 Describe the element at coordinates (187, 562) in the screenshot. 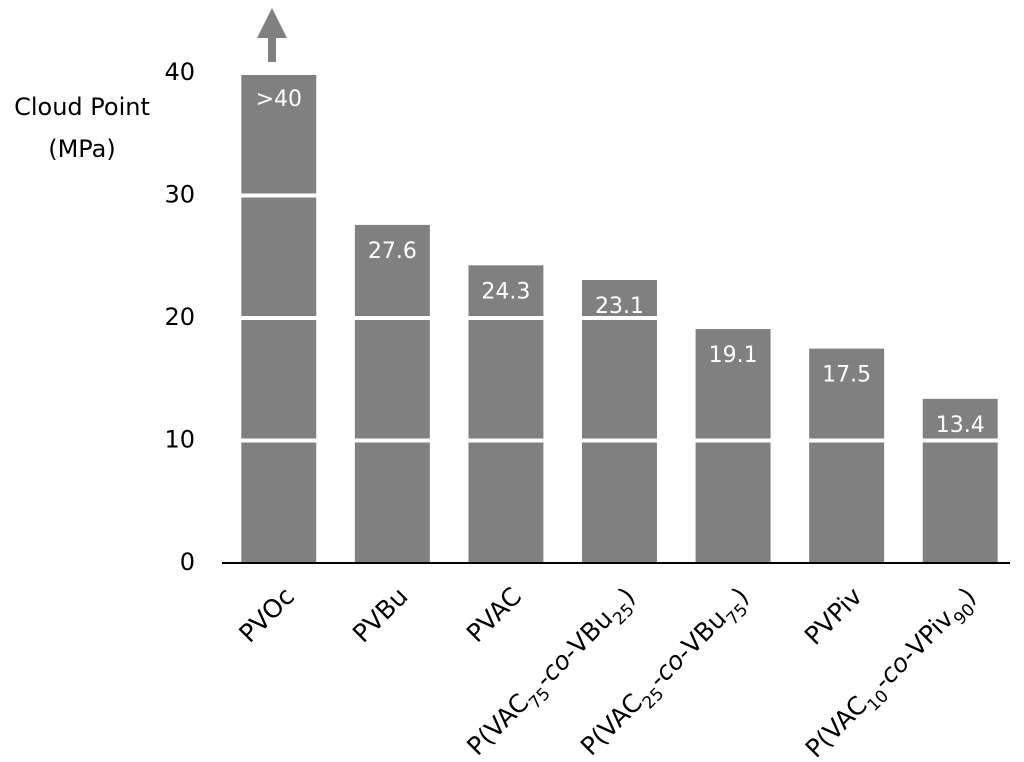

I see `y-tick-label: 0` at that location.